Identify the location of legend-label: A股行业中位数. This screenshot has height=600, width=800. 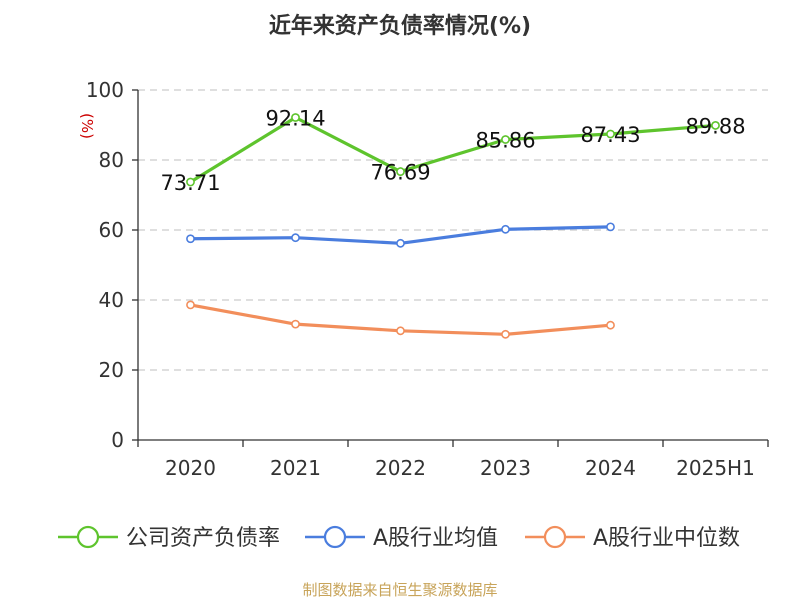
(666, 538).